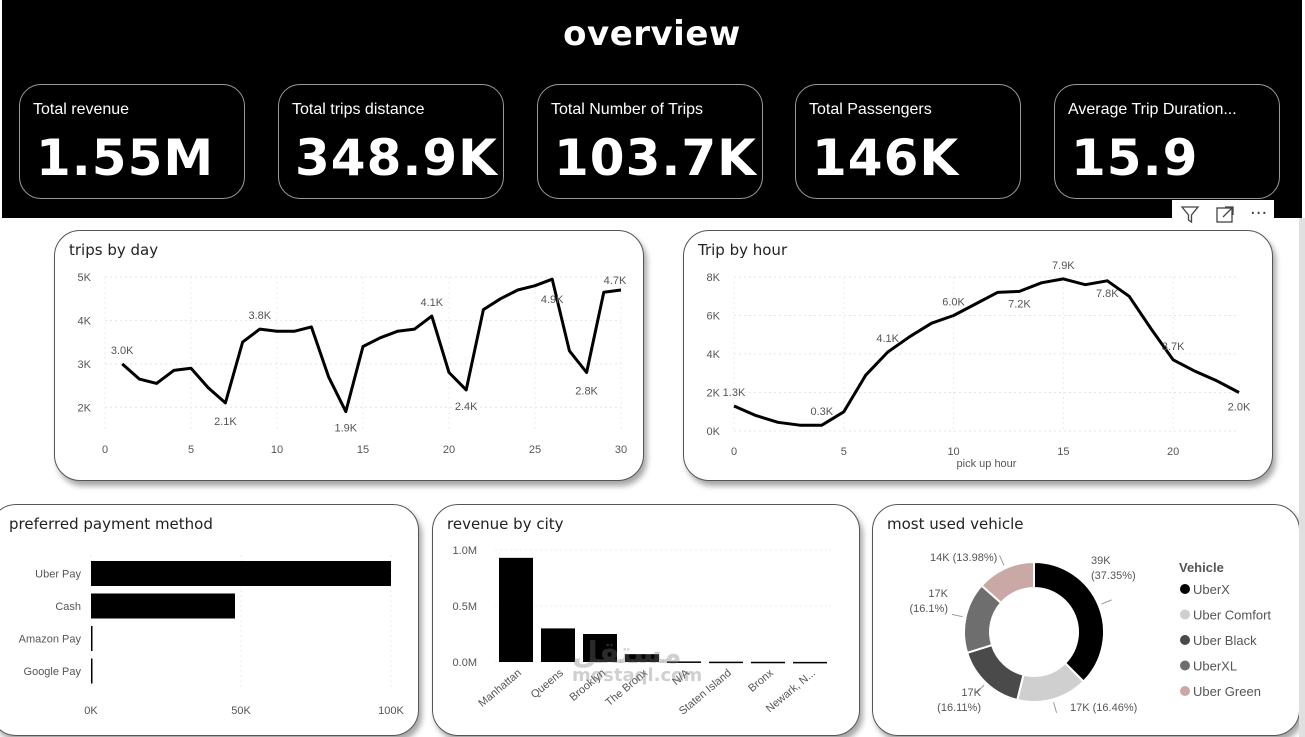  Describe the element at coordinates (1173, 347) in the screenshot. I see `data-label: 3.7K` at that location.